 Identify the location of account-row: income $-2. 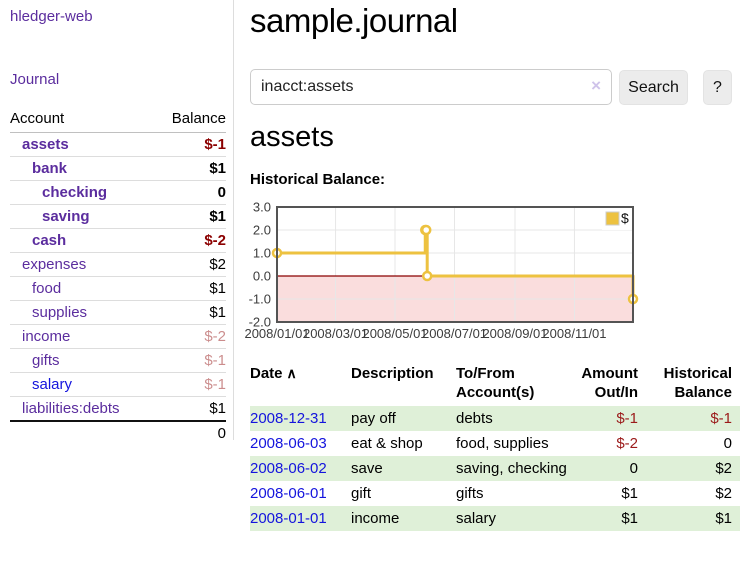
(118, 336).